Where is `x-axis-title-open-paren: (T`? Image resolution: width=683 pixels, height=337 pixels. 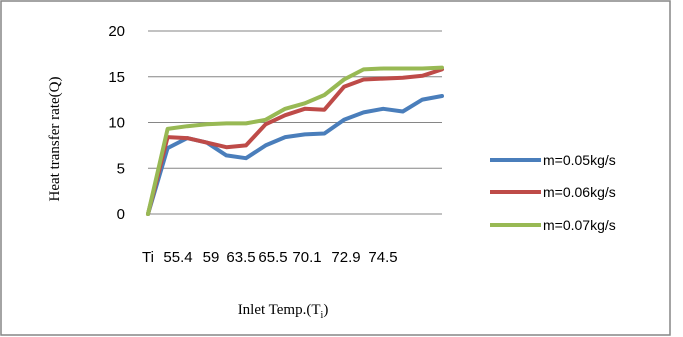
x-axis-title-open-paren: (T is located at coordinates (313, 310).